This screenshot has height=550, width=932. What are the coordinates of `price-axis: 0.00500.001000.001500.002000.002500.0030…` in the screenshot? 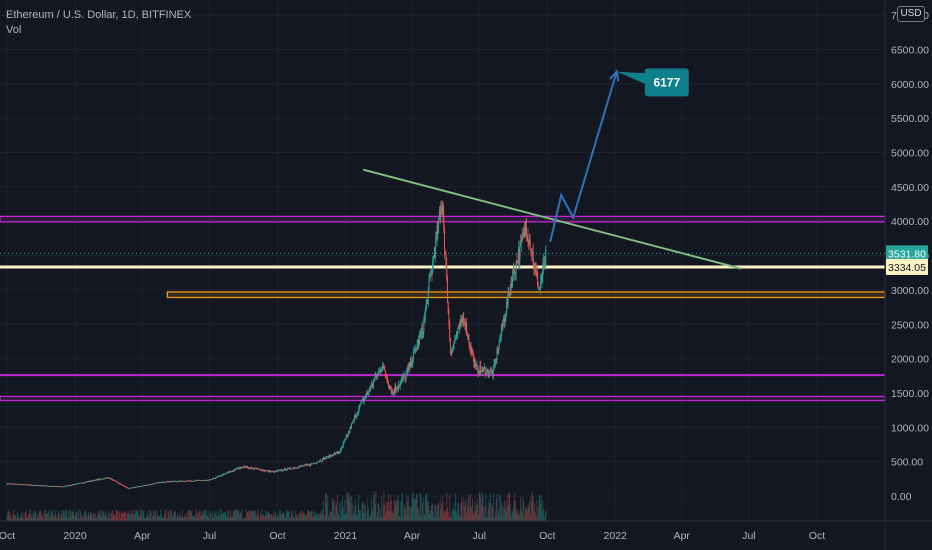 It's located at (906, 275).